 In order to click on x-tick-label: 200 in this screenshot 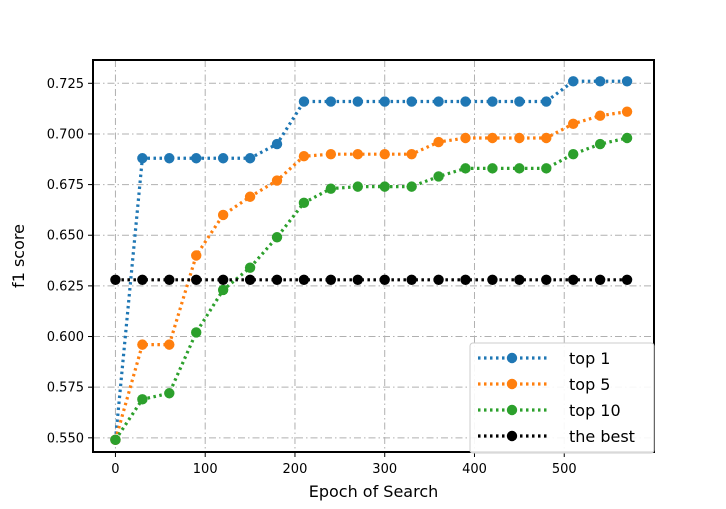, I will do `click(295, 469)`.